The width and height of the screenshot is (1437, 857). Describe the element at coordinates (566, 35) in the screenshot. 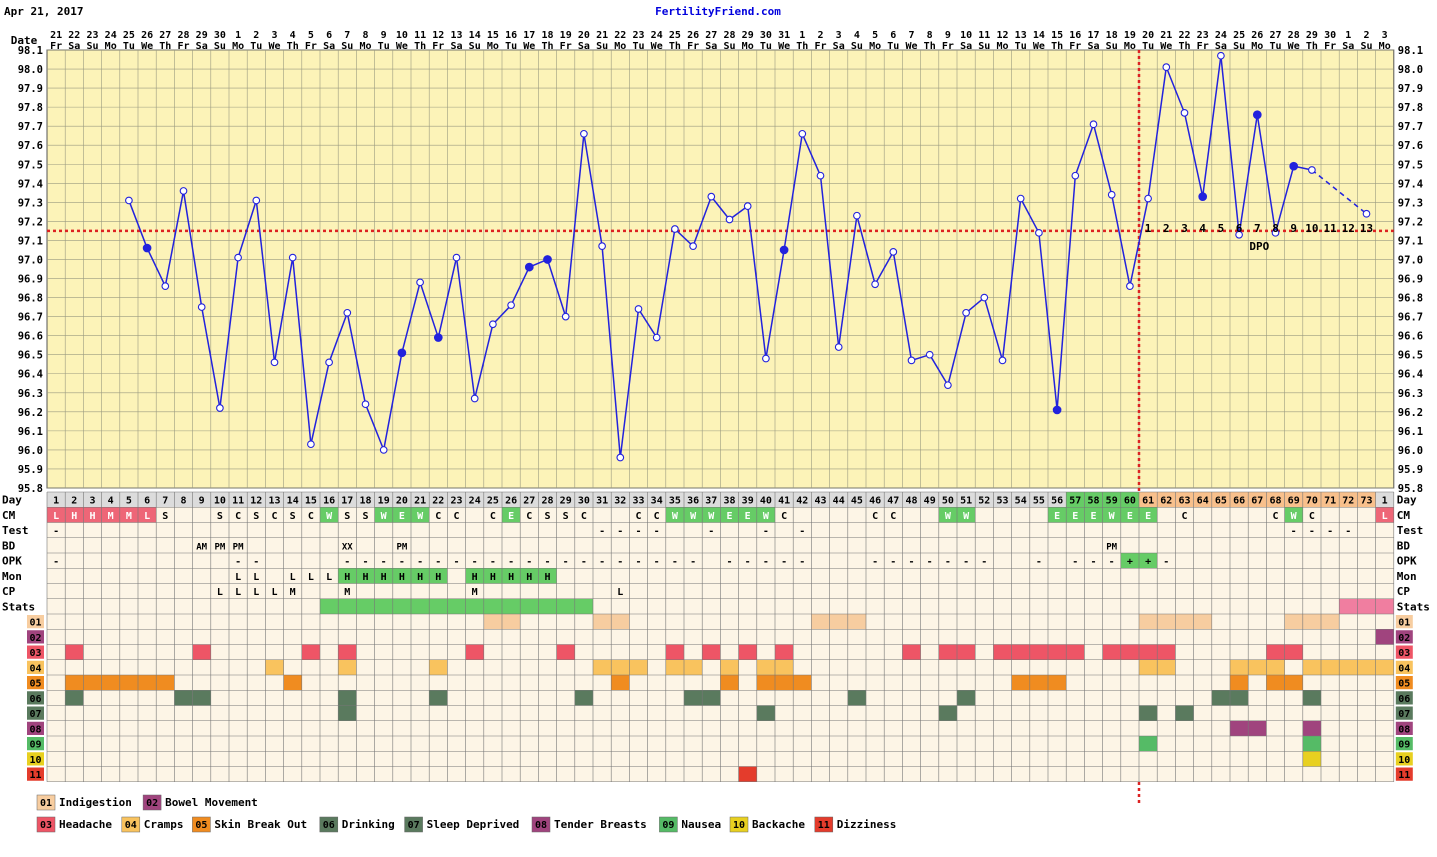

I see `date-tick-label: 19` at that location.